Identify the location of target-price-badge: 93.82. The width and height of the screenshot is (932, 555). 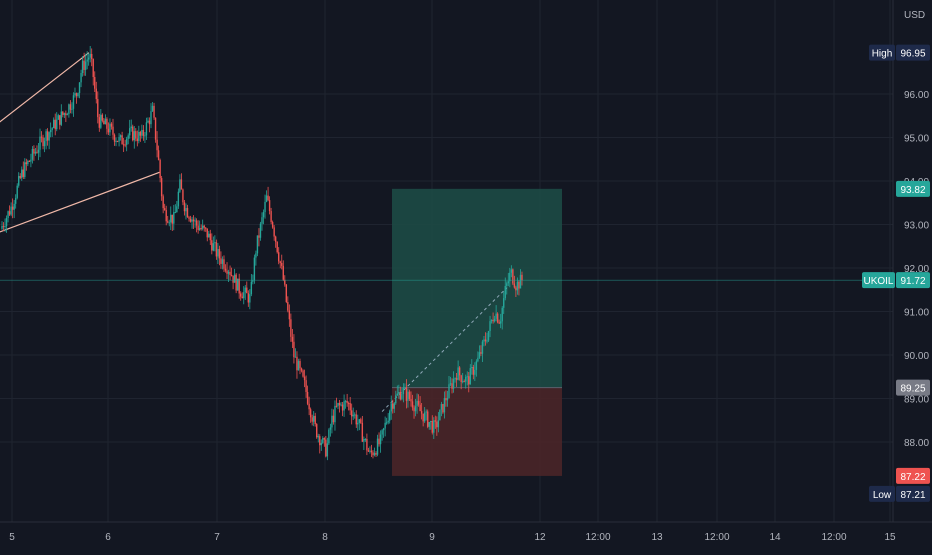
(913, 188).